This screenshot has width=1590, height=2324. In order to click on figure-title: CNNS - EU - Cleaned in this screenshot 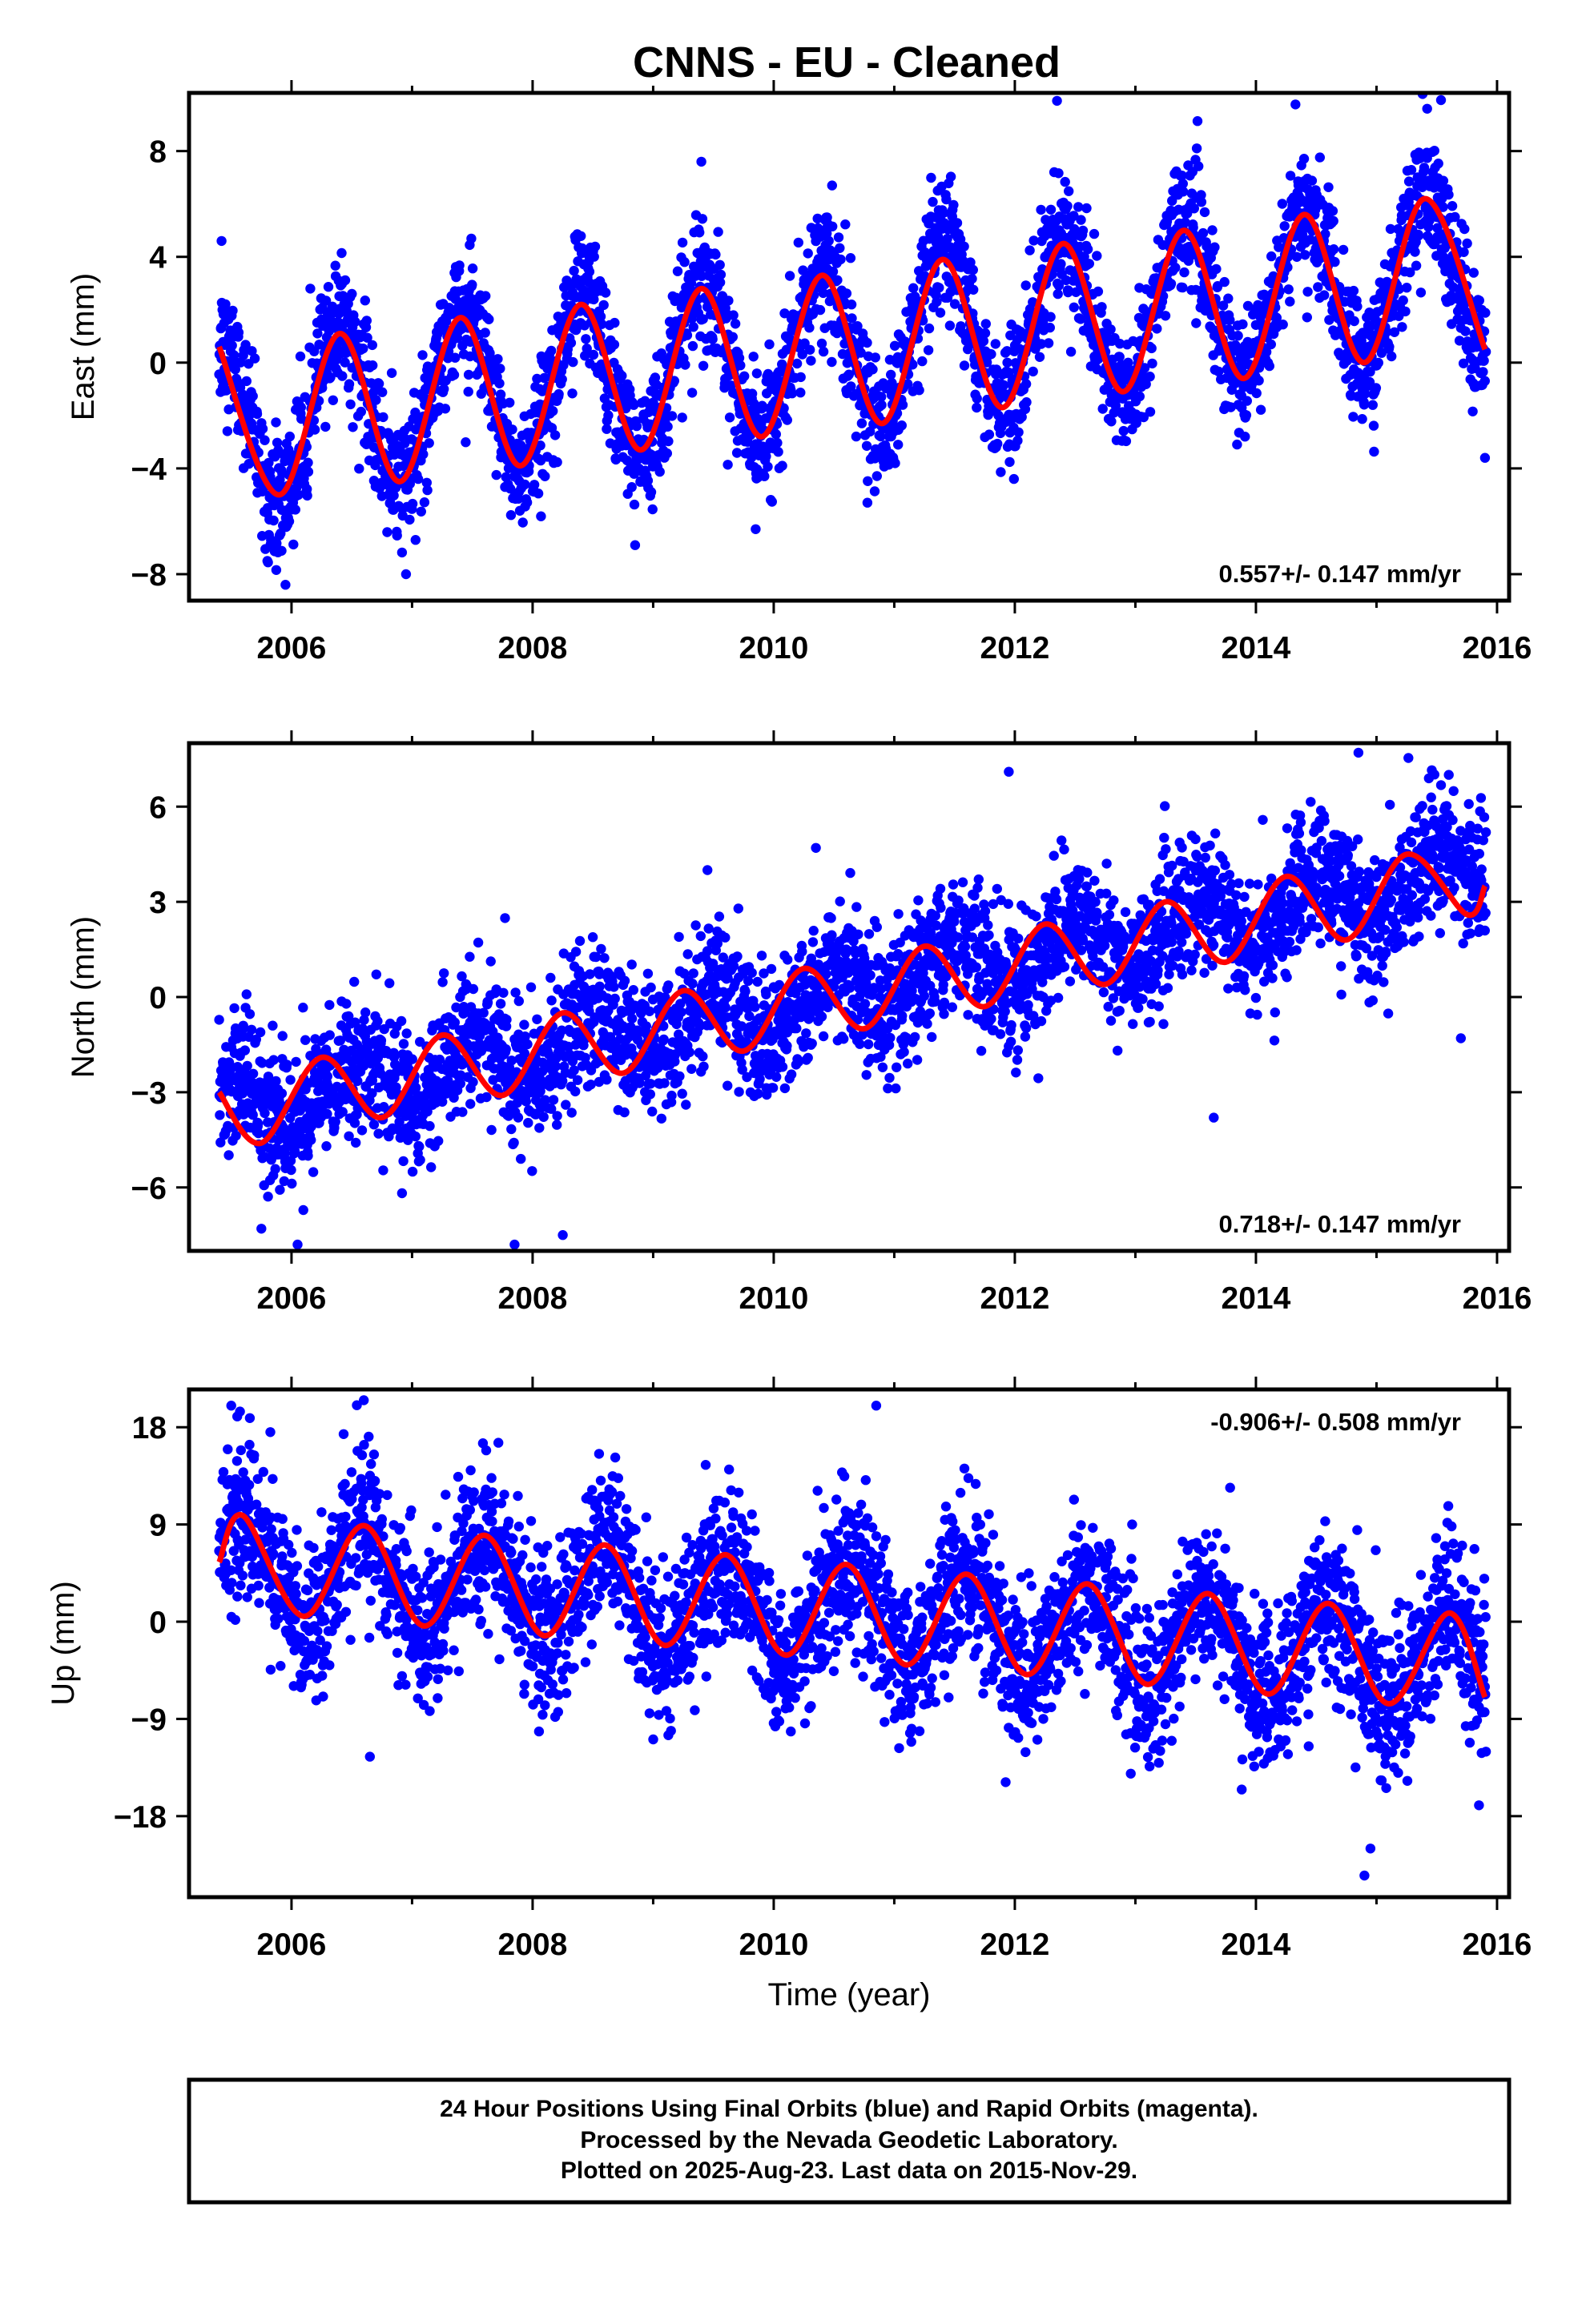, I will do `click(847, 62)`.